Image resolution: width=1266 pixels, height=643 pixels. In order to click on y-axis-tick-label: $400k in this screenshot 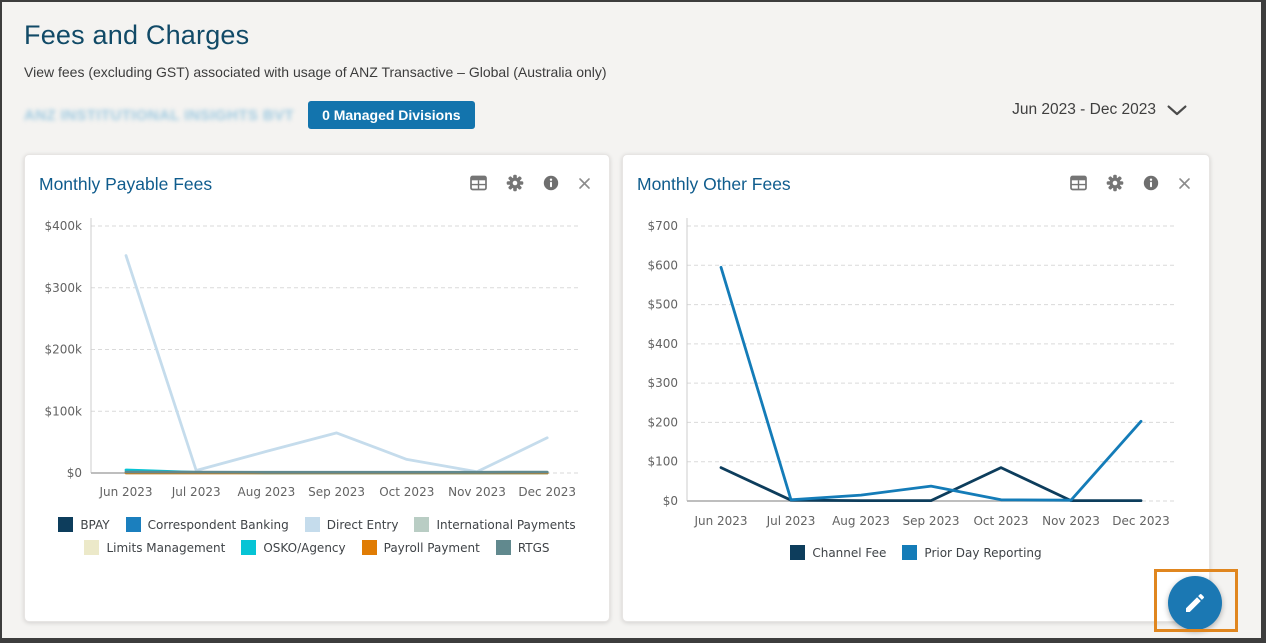, I will do `click(64, 226)`.